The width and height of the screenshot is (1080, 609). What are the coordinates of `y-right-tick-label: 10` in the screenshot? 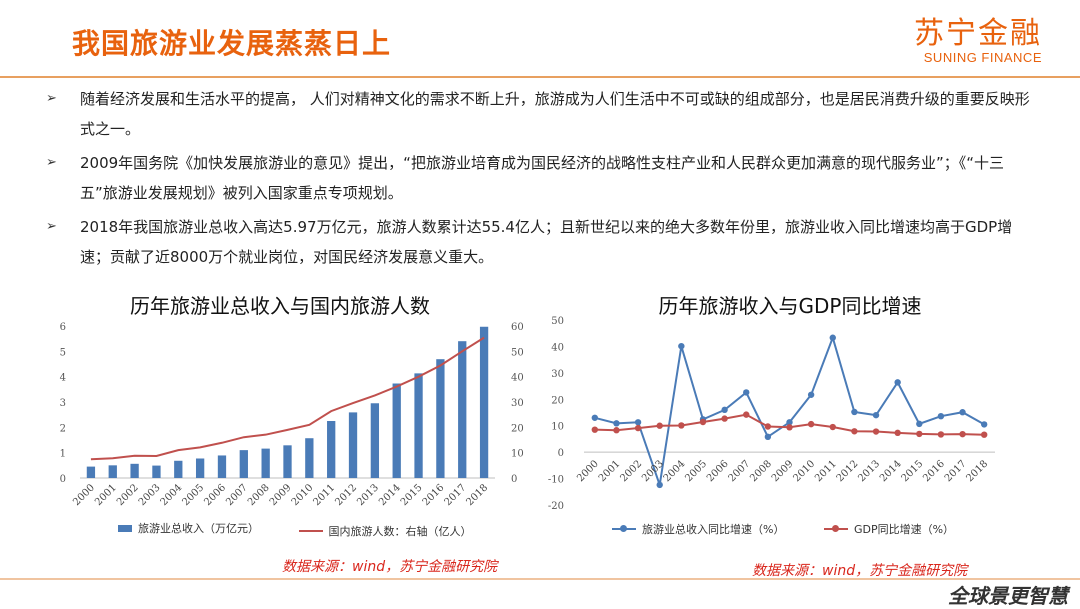 It's located at (517, 454).